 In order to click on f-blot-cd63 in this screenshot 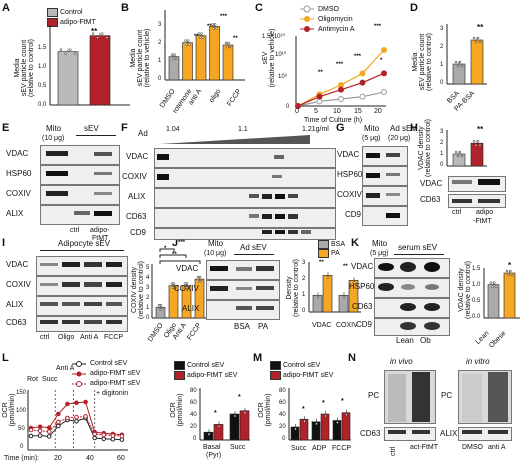, I will do `click(245, 218)`.